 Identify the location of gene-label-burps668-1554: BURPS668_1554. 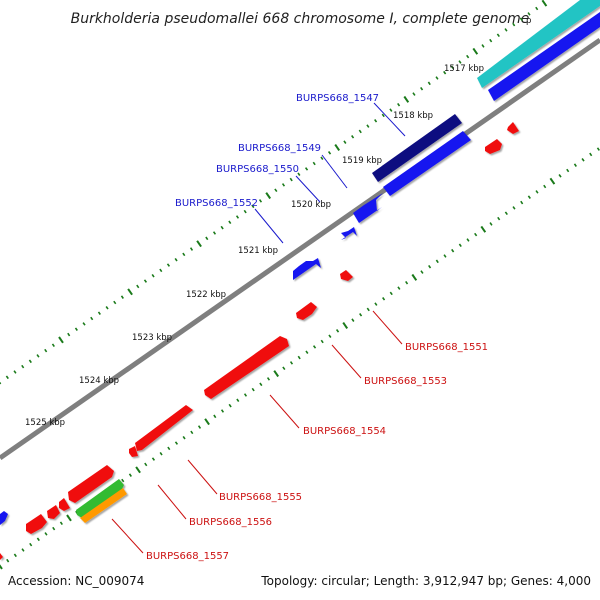
(344, 431).